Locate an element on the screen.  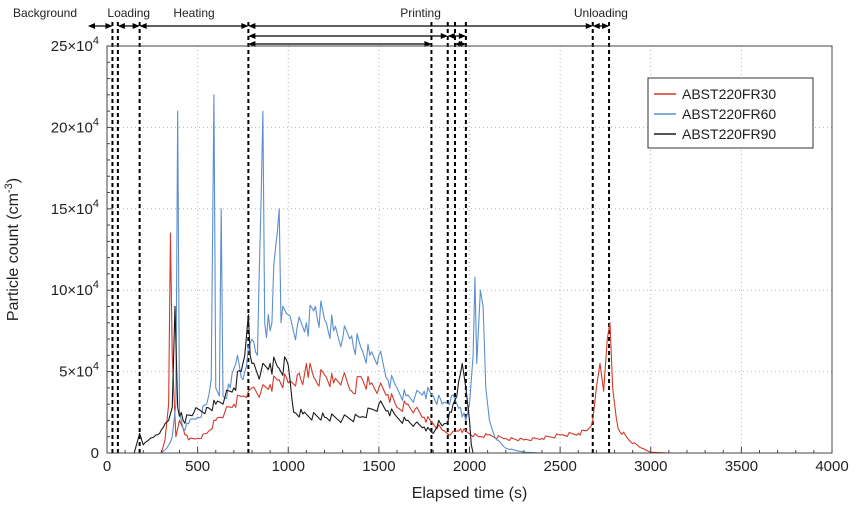
legend-label: ABST220FR60 is located at coordinates (729, 114).